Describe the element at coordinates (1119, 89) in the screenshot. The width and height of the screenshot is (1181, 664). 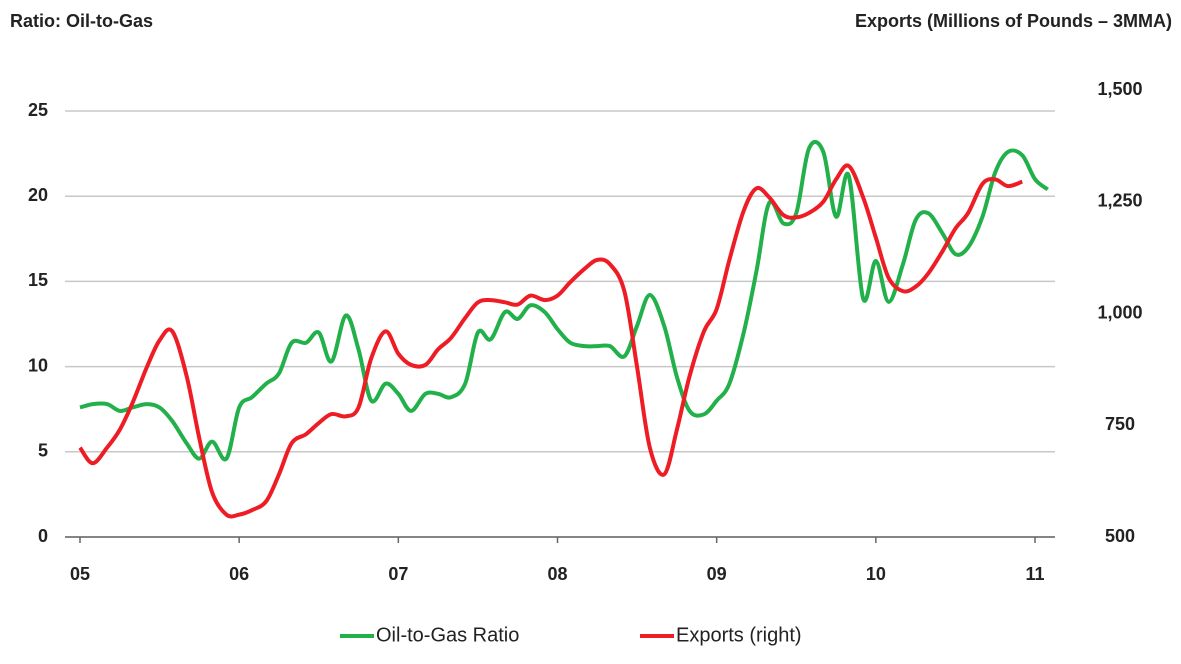
I see `y2-tick-label: 1,500` at that location.